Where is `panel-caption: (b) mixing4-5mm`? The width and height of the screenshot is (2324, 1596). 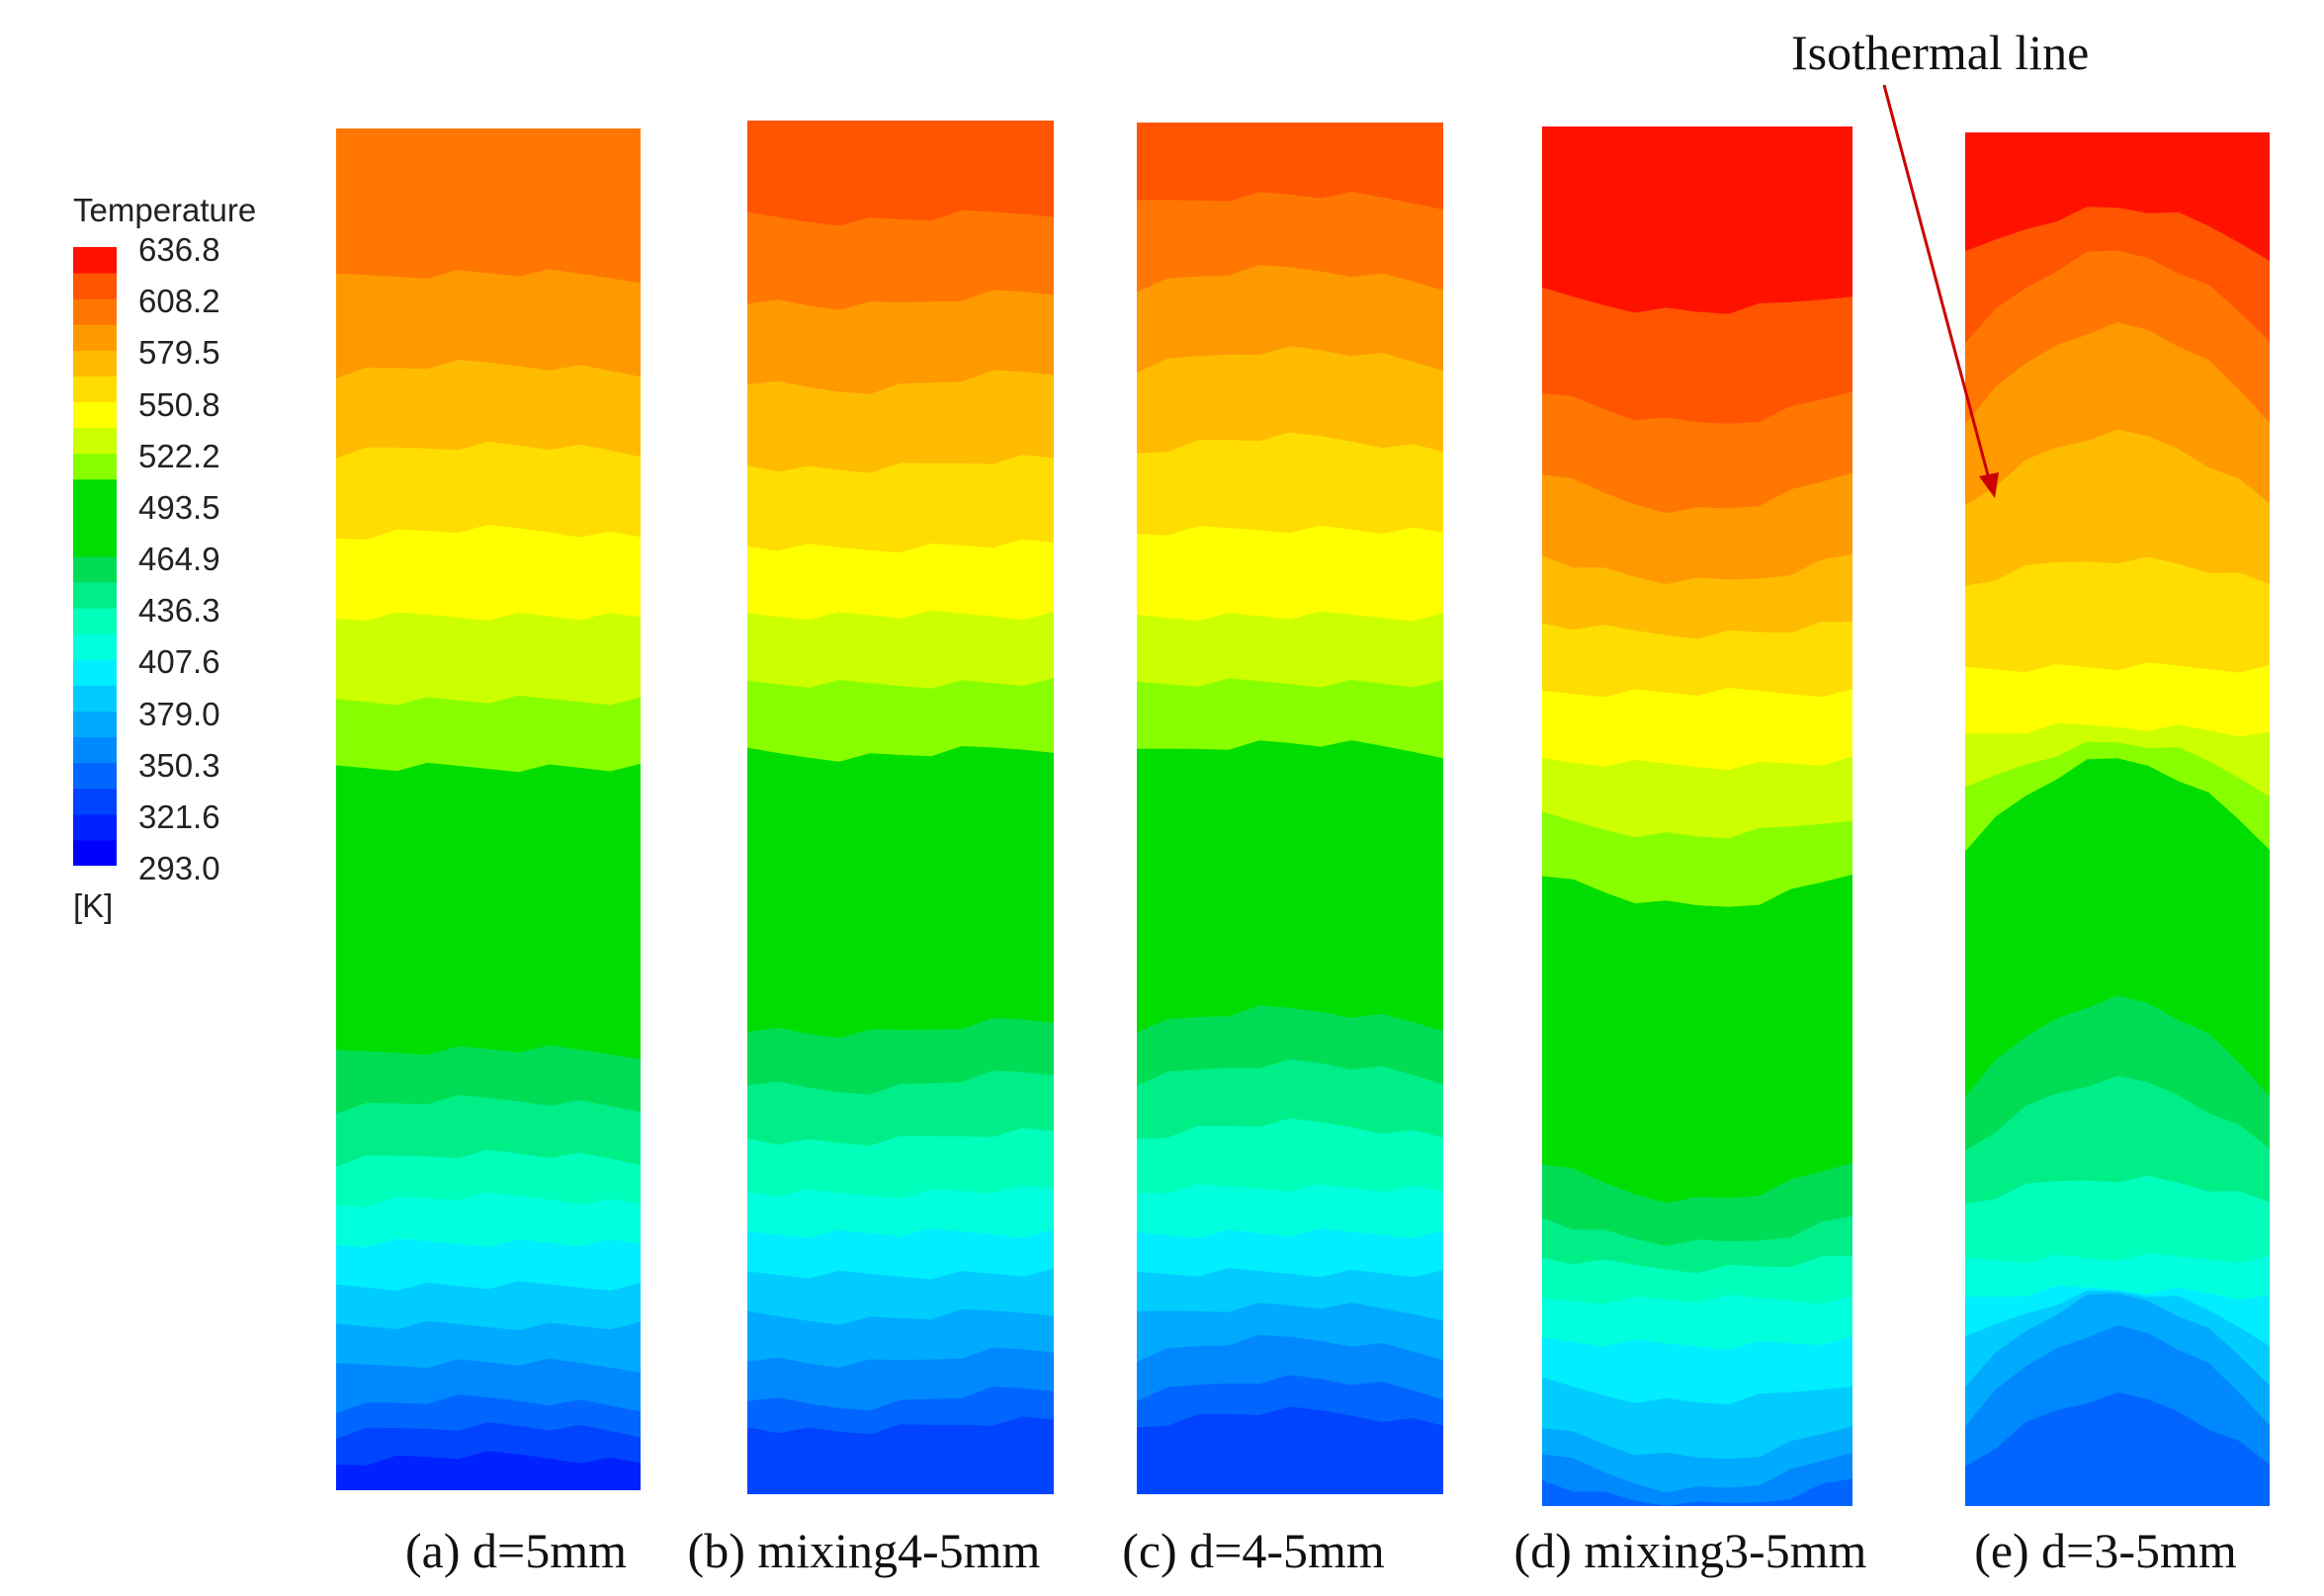
panel-caption: (b) mixing4-5mm is located at coordinates (864, 1550).